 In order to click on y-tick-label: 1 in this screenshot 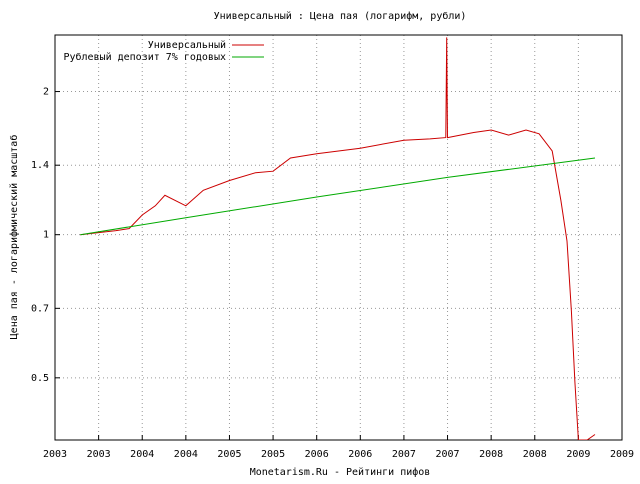, I will do `click(46, 235)`.